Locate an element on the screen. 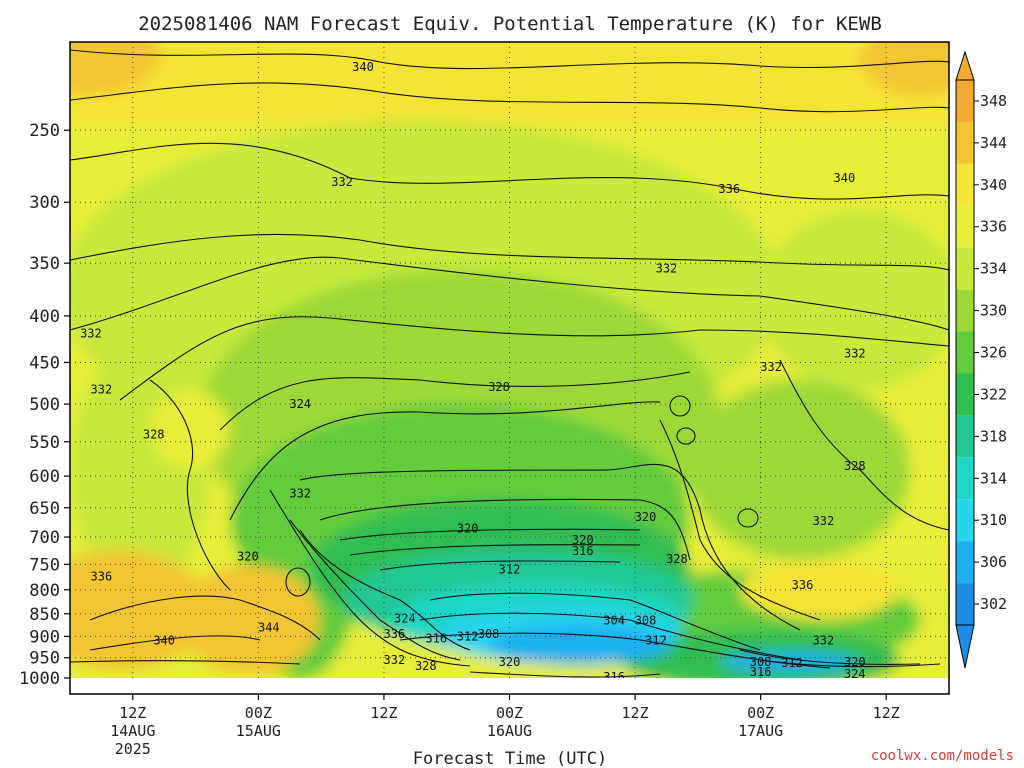  contour-label: 304 is located at coordinates (614, 621).